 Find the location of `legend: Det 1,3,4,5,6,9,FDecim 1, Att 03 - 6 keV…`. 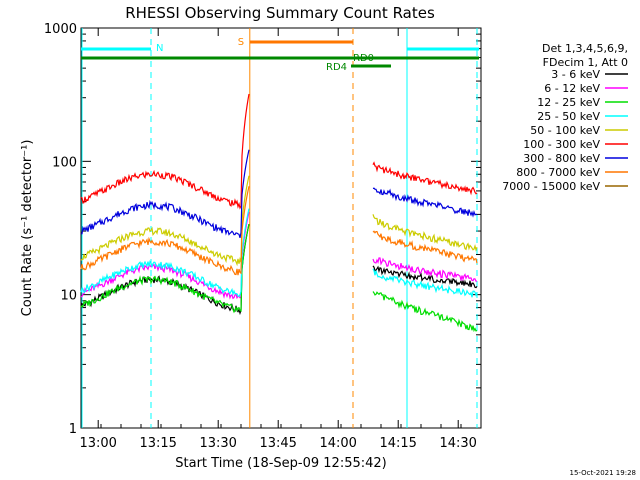

legend: Det 1,3,4,5,6,9,FDecim 1, Att 03 - 6 keV… is located at coordinates (565, 117).